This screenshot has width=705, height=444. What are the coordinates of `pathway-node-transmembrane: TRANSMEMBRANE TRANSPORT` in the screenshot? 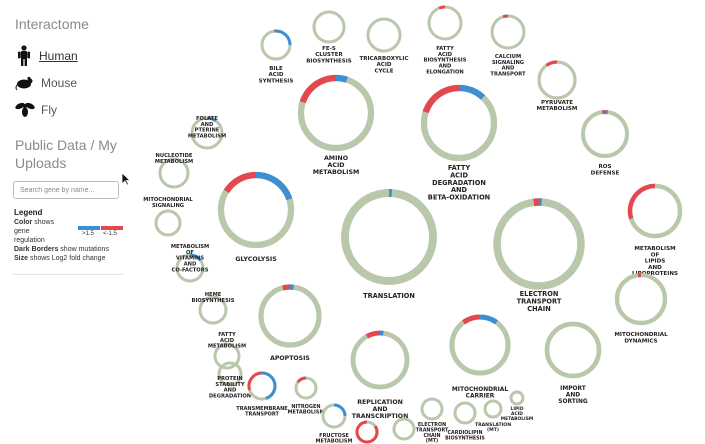 It's located at (262, 394).